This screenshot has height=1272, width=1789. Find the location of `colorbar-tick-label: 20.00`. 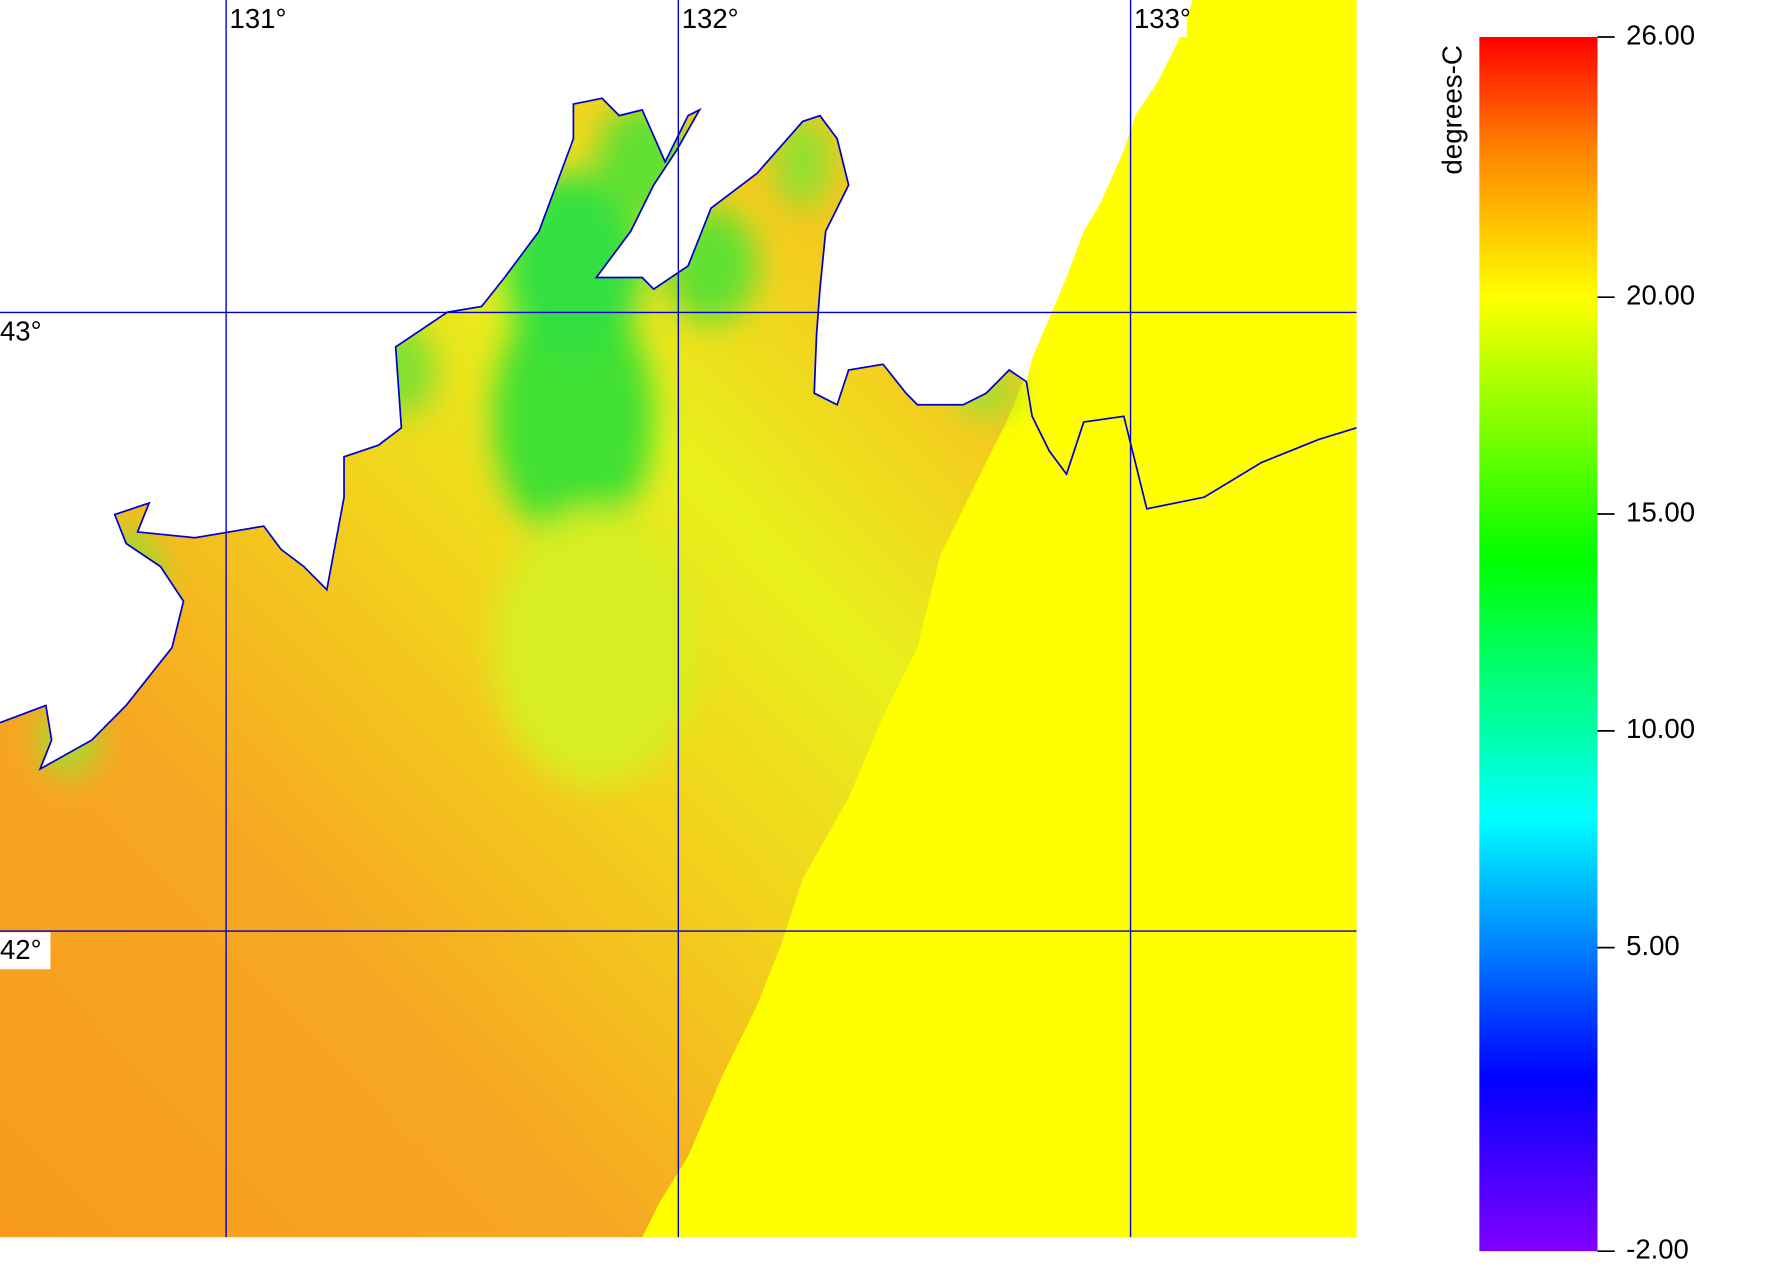

colorbar-tick-label: 20.00 is located at coordinates (1660, 294).